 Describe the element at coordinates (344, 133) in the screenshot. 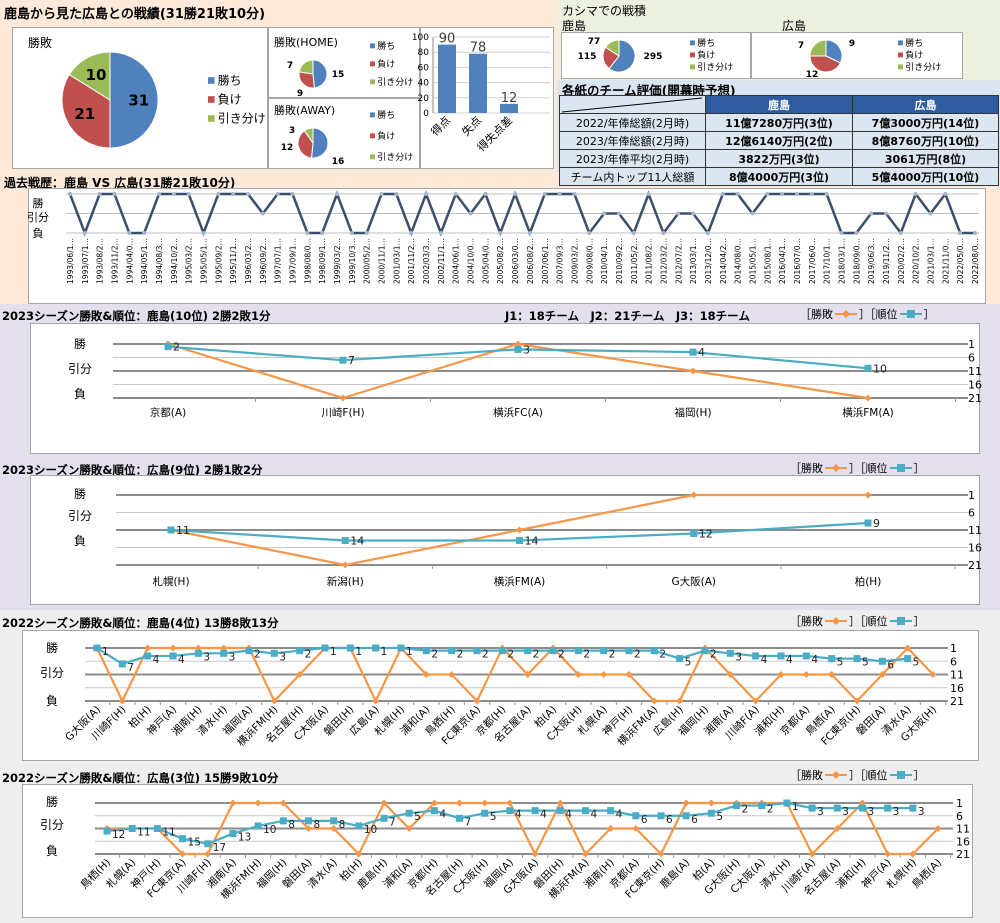

I see `away-pie-chart` at that location.